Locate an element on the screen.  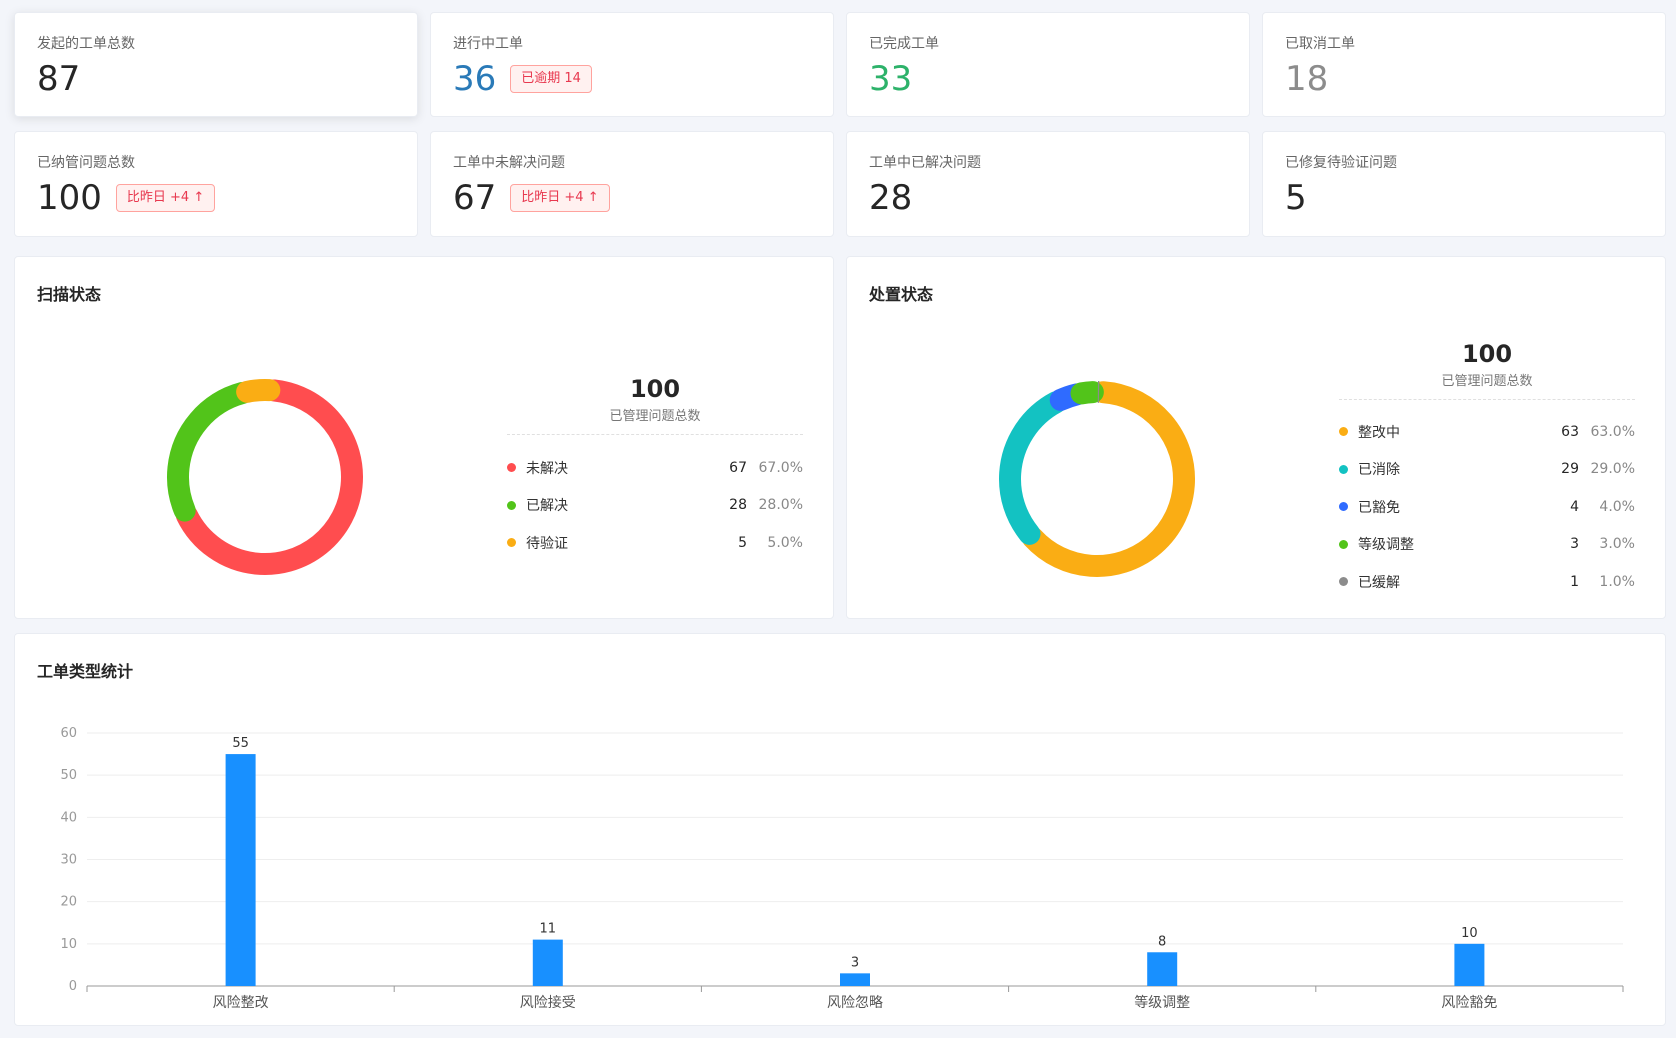
stat-label: 发起的工单总数 is located at coordinates (86, 44).